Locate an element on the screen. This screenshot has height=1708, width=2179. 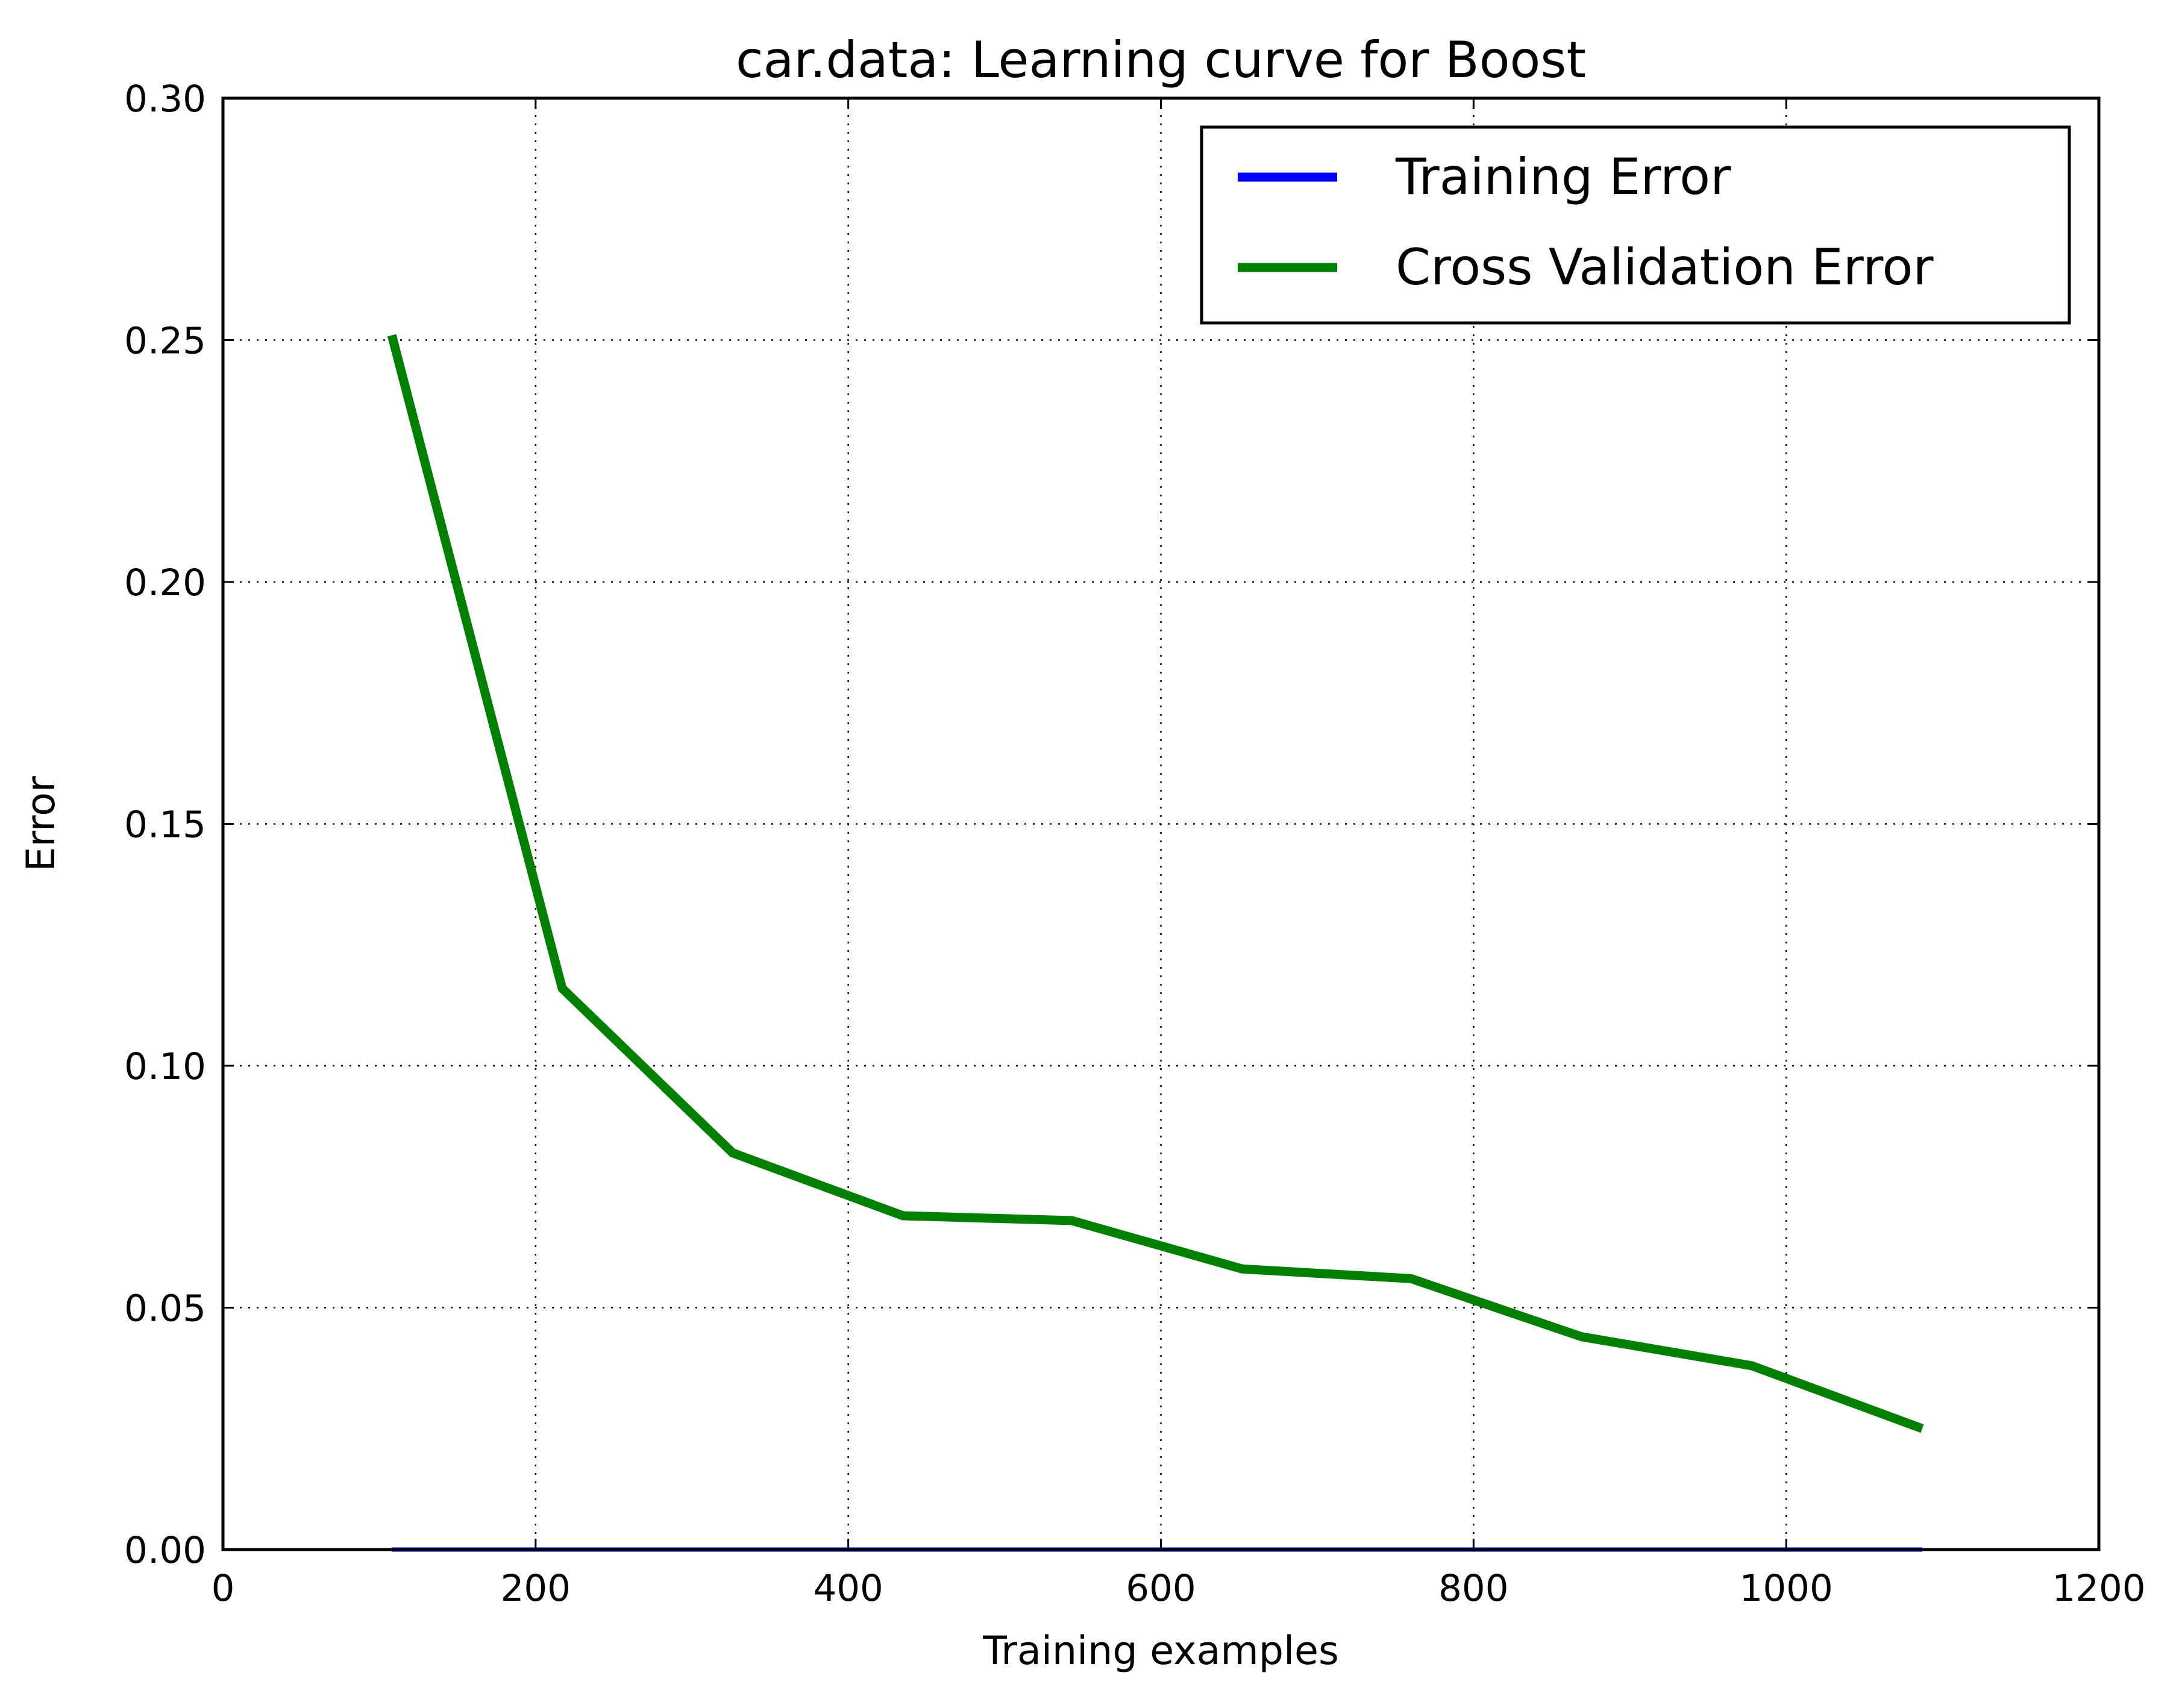
legend-label-cross-validation-error: Cross Validation Error is located at coordinates (1665, 267).